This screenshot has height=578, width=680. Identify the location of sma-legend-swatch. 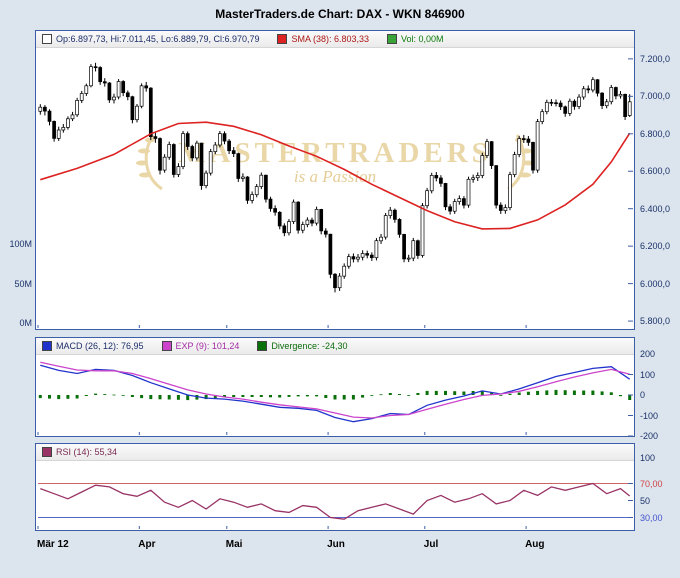
(282, 39).